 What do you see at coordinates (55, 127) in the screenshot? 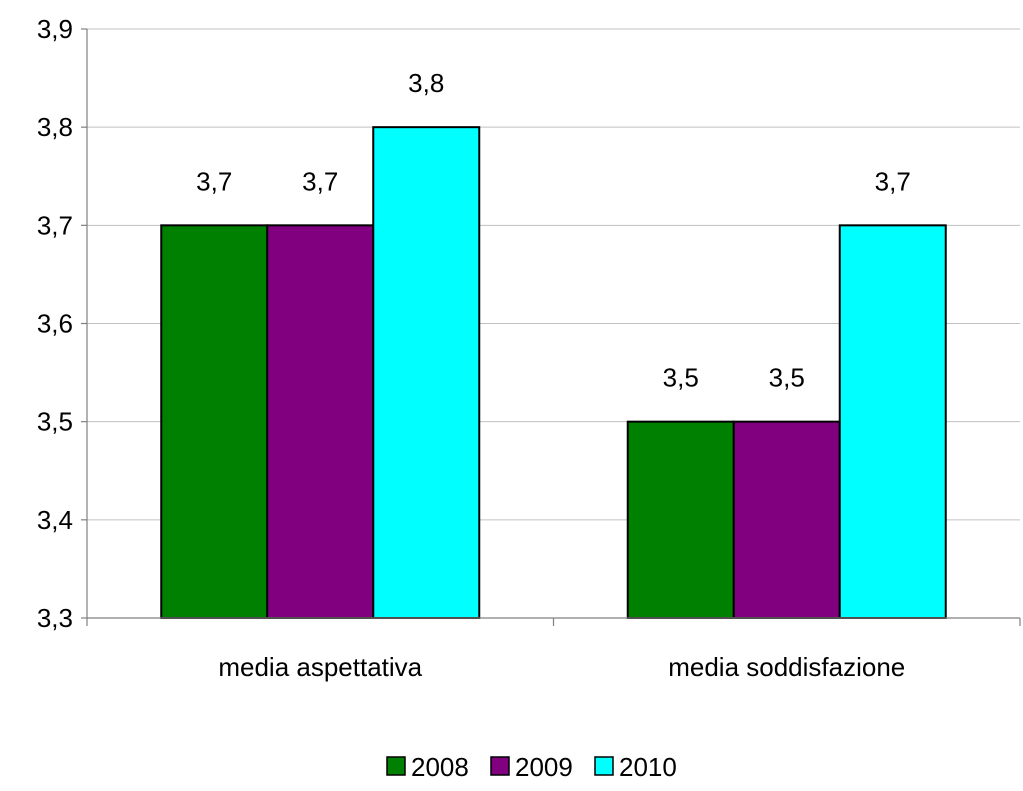
I see `y-tick-label: 3,8` at bounding box center [55, 127].